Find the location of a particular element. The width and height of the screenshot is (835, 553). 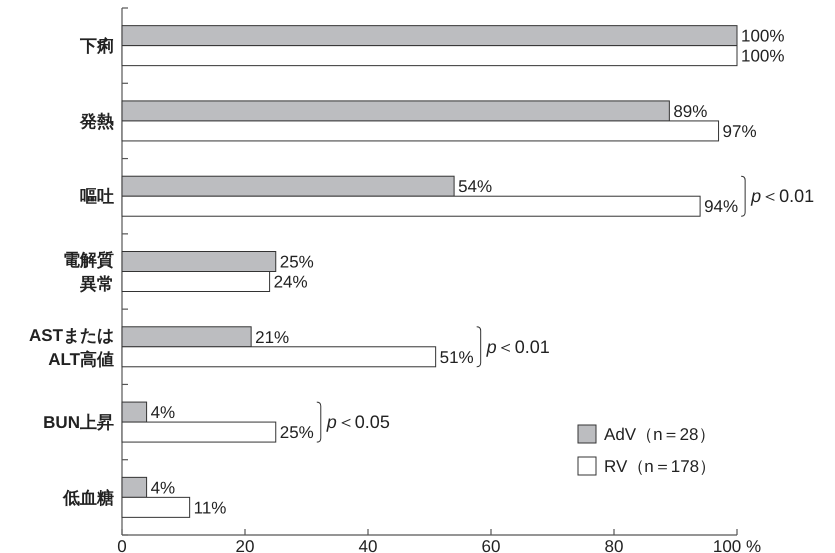

data-label: 21% is located at coordinates (272, 337).